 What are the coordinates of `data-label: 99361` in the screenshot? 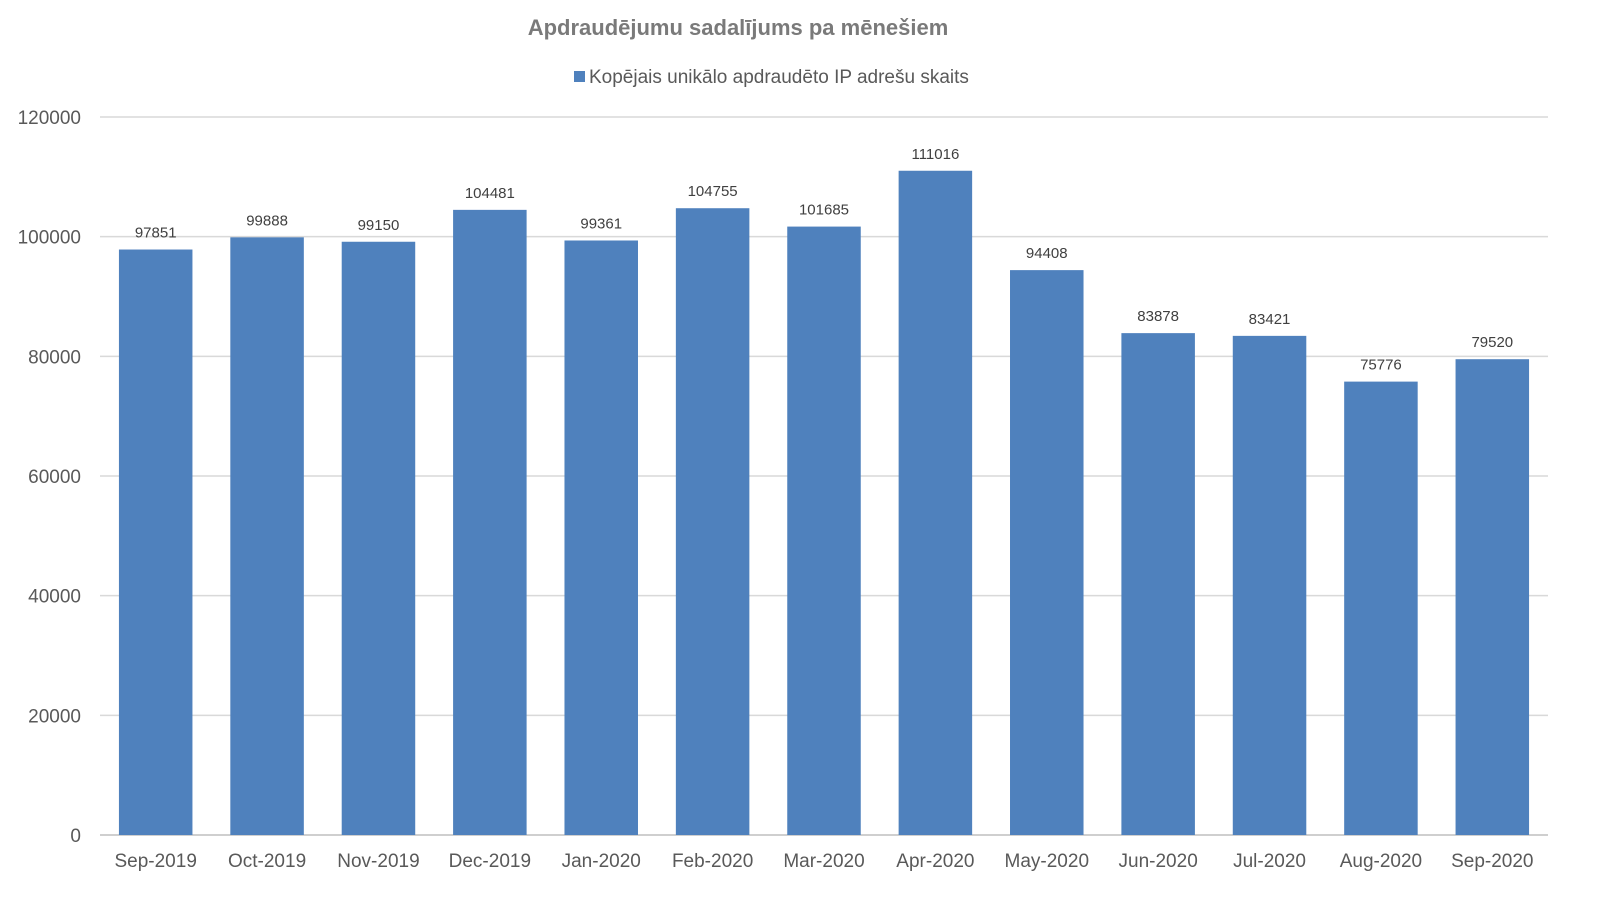 It's located at (601, 223).